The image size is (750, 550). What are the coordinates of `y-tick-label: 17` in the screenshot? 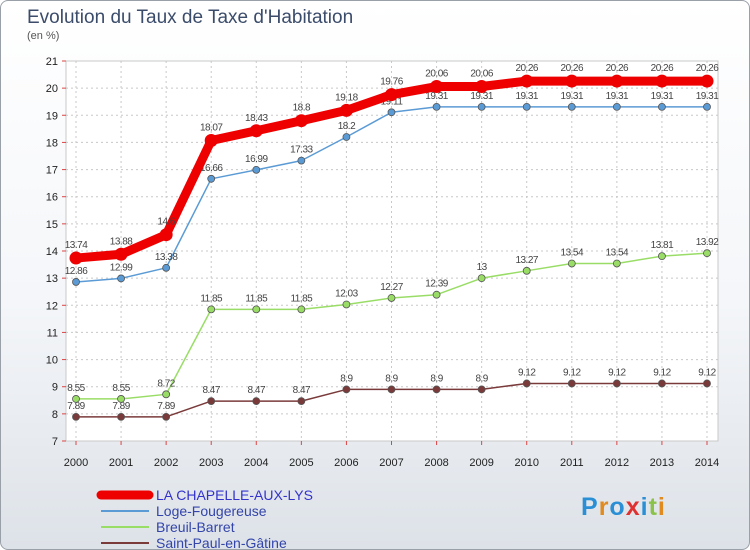 It's located at (52, 171).